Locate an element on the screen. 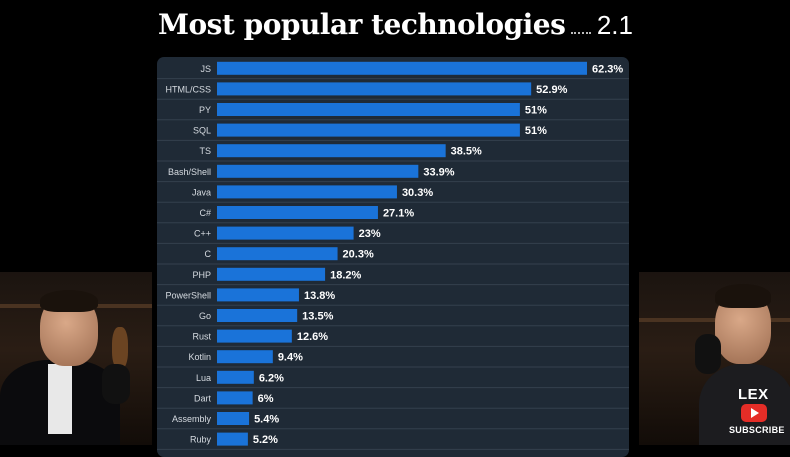 The width and height of the screenshot is (790, 457). category-label: SQL is located at coordinates (202, 131).